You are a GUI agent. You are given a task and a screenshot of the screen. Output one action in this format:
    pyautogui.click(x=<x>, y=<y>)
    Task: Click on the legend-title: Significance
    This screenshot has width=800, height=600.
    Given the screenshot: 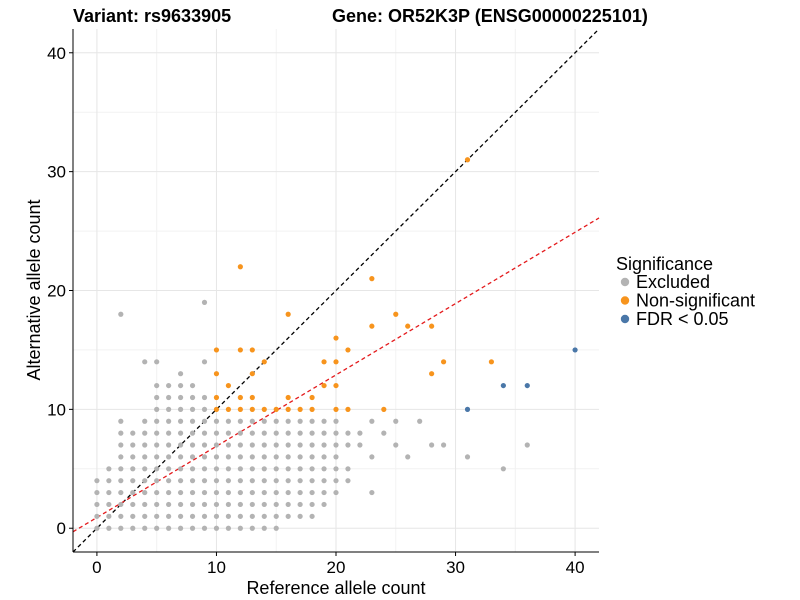 What is the action you would take?
    pyautogui.click(x=664, y=264)
    